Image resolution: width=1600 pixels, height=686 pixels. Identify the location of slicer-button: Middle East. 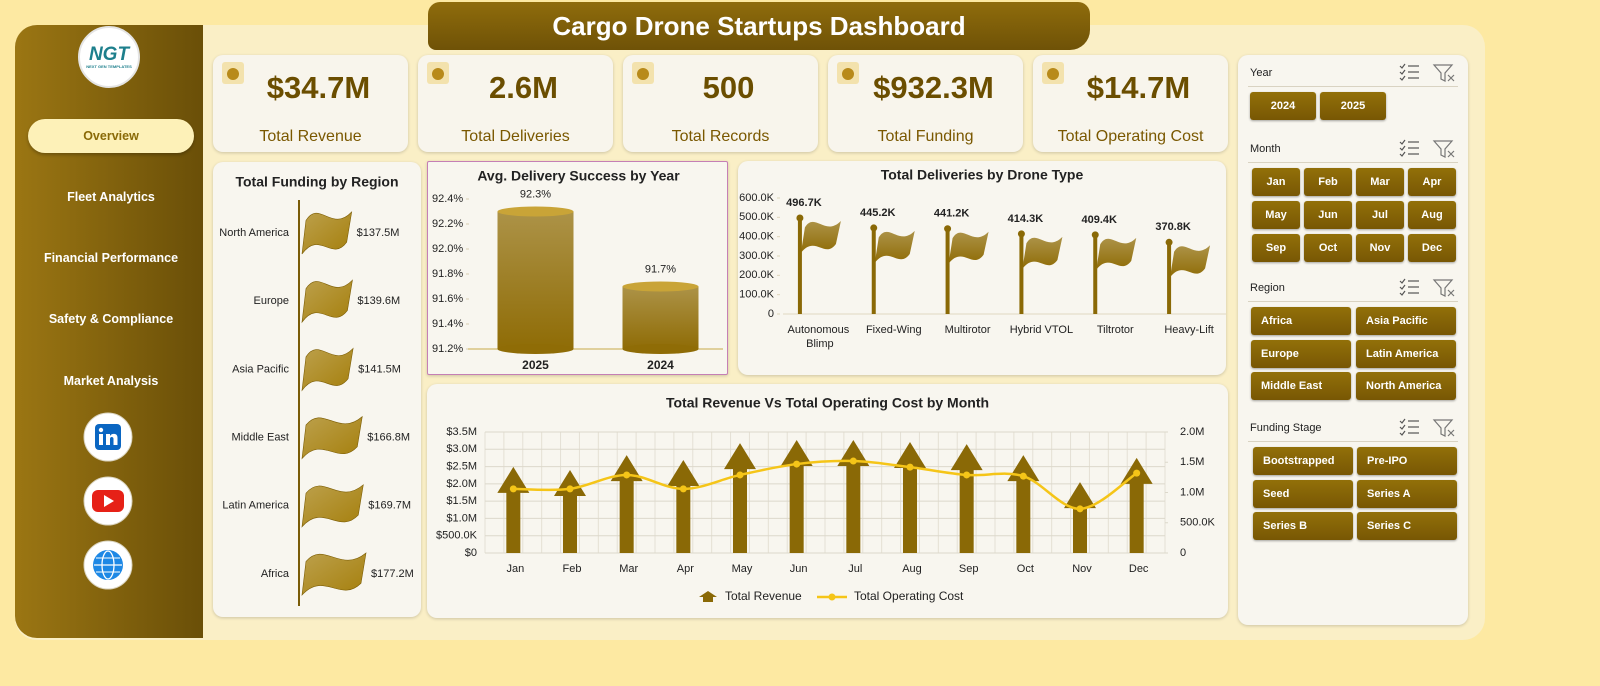
(1301, 386).